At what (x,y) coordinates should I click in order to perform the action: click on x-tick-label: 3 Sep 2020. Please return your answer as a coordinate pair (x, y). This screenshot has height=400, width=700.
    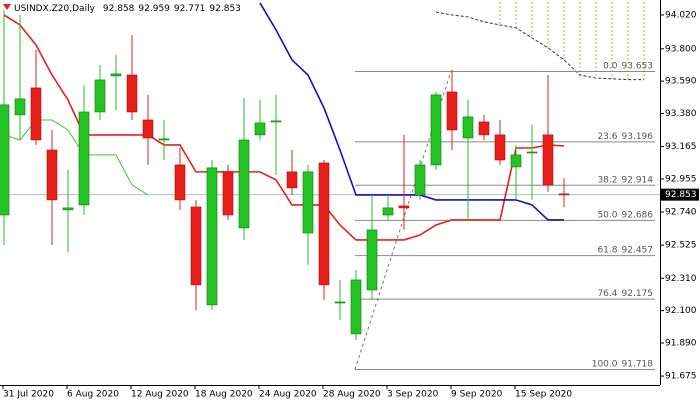
    Looking at the image, I should click on (413, 395).